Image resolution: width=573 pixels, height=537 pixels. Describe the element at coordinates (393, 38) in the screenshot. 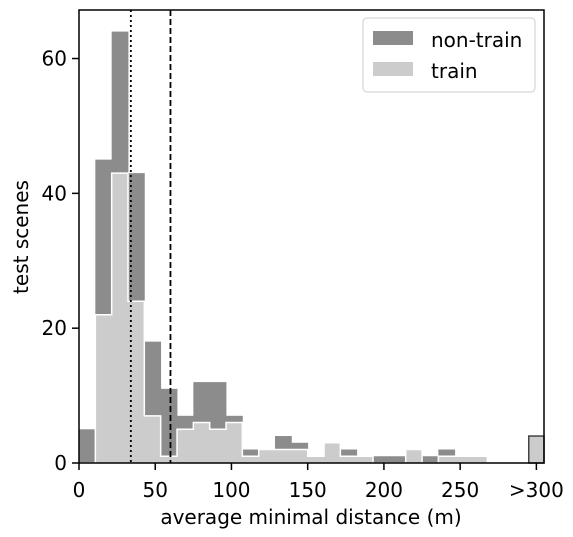

I see `legend-swatch-non-train` at that location.